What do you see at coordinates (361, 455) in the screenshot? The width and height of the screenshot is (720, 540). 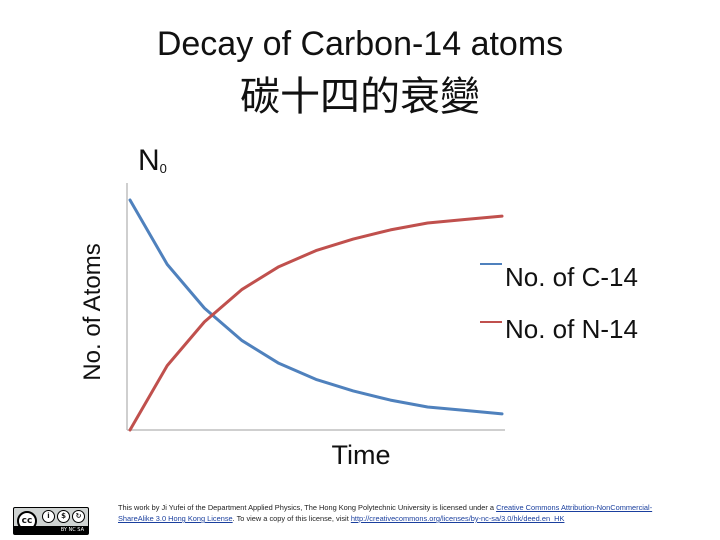 I see `x-axis-label: Time` at bounding box center [361, 455].